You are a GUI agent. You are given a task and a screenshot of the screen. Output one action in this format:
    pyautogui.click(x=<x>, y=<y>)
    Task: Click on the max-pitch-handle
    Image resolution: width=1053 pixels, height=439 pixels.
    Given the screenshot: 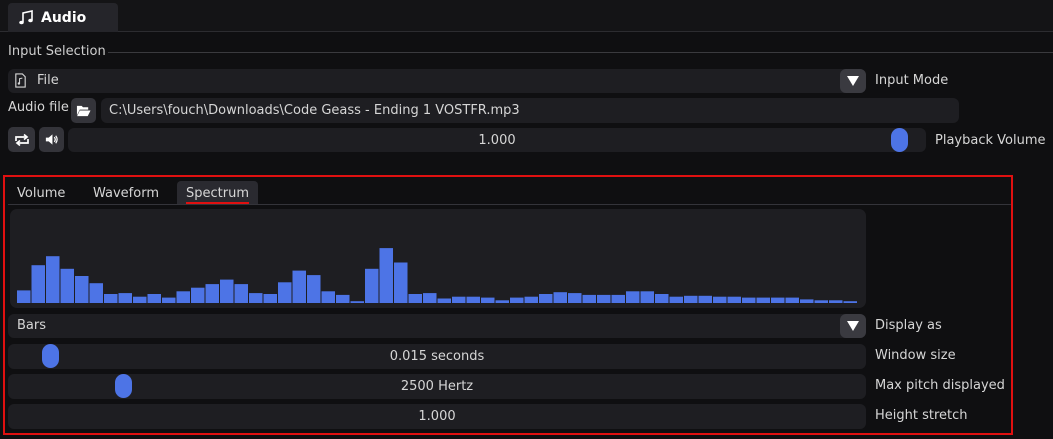 What is the action you would take?
    pyautogui.click(x=123, y=386)
    